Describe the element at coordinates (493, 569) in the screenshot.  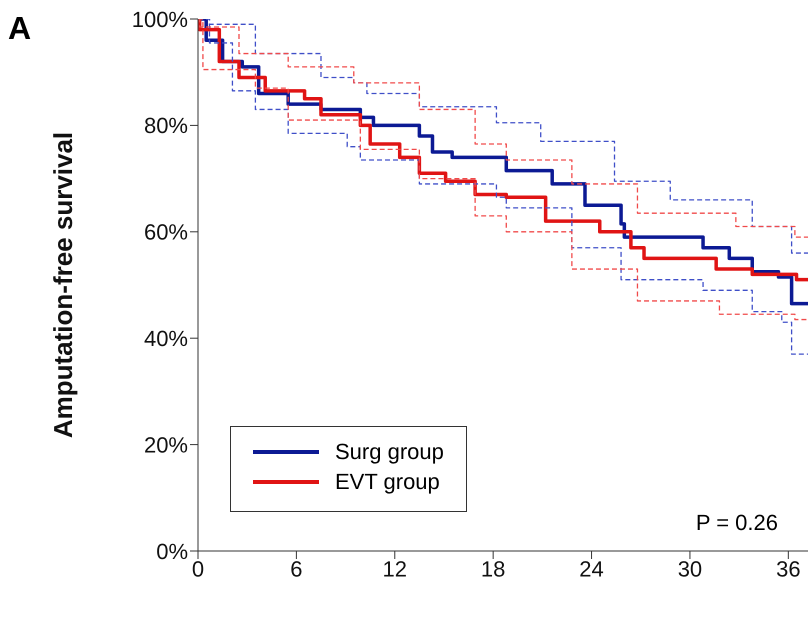
I see `x-tick-label: 18` at that location.